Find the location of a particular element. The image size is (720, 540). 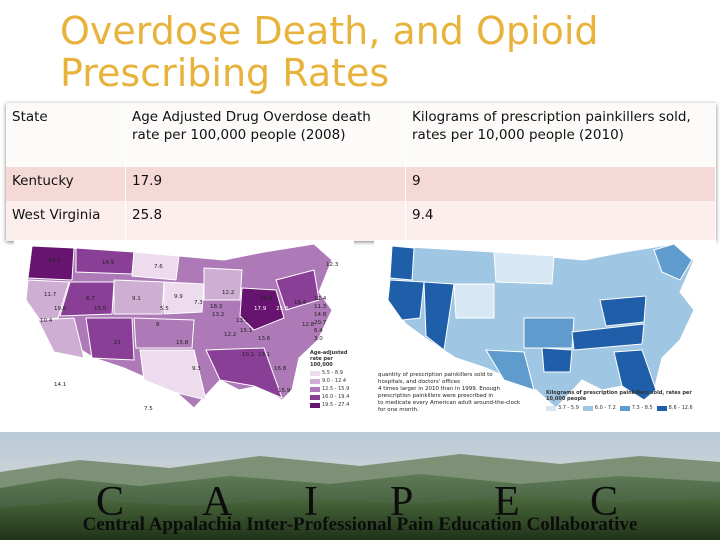

legend-label: 5.5 - 8.9 is located at coordinates (332, 373).